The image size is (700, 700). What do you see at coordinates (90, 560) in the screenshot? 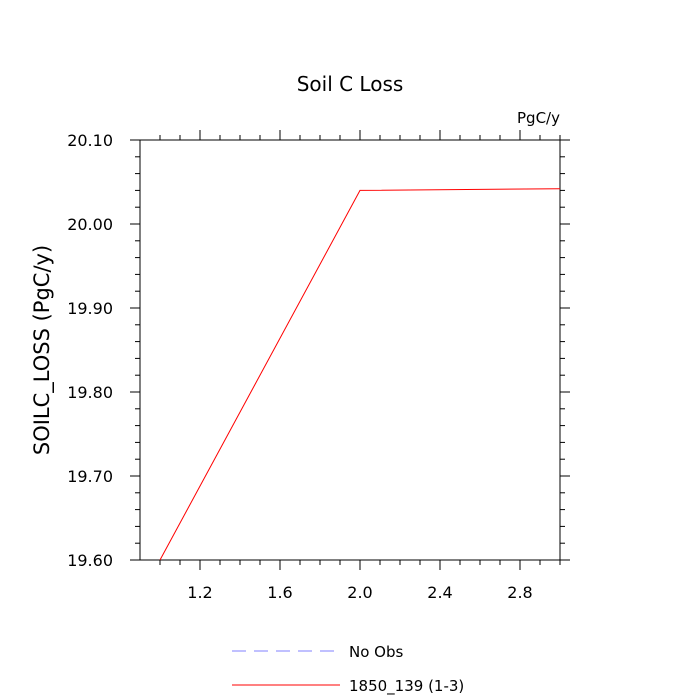
I see `y-tick-label: 19.60` at bounding box center [90, 560].